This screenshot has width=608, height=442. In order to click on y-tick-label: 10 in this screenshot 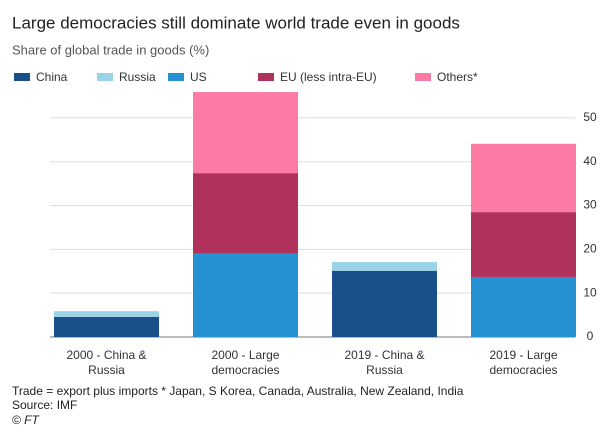, I will do `click(590, 292)`.